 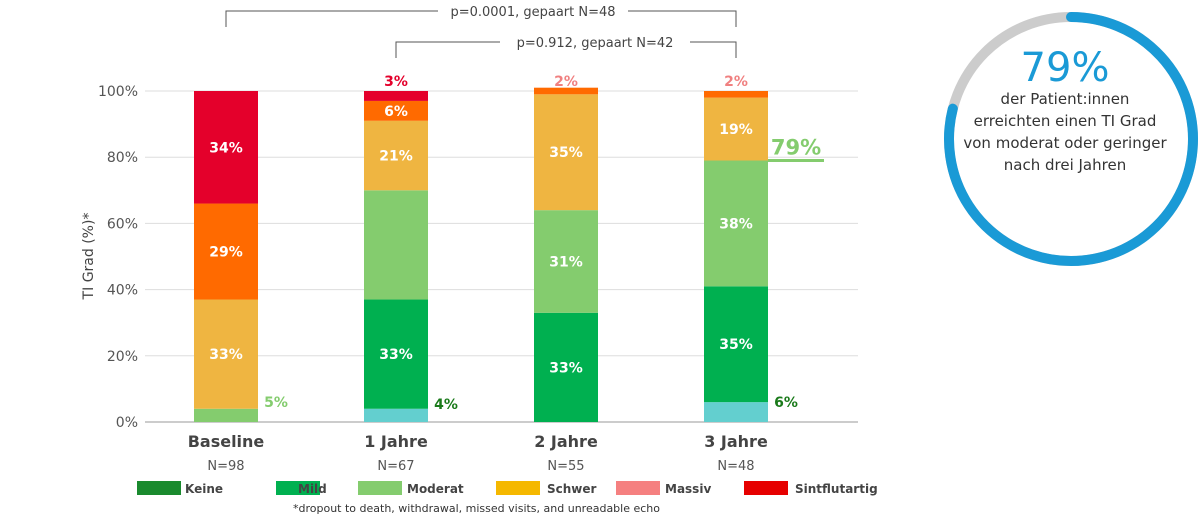 What do you see at coordinates (735, 466) in the screenshot?
I see `n-label: N=48` at bounding box center [735, 466].